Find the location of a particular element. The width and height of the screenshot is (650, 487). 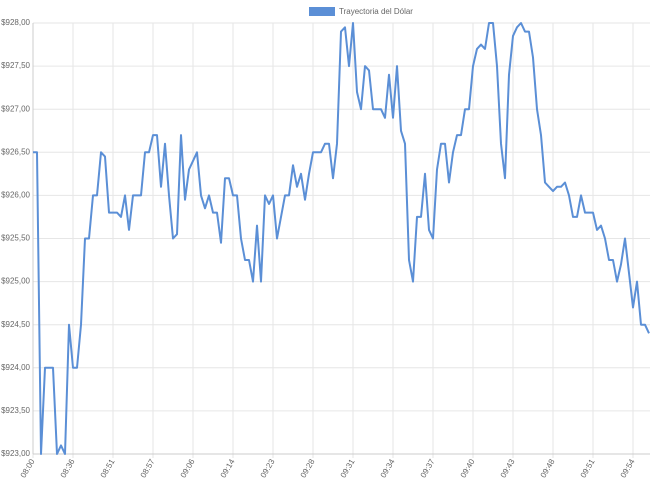

x-tick-label: 09:14 is located at coordinates (228, 468).